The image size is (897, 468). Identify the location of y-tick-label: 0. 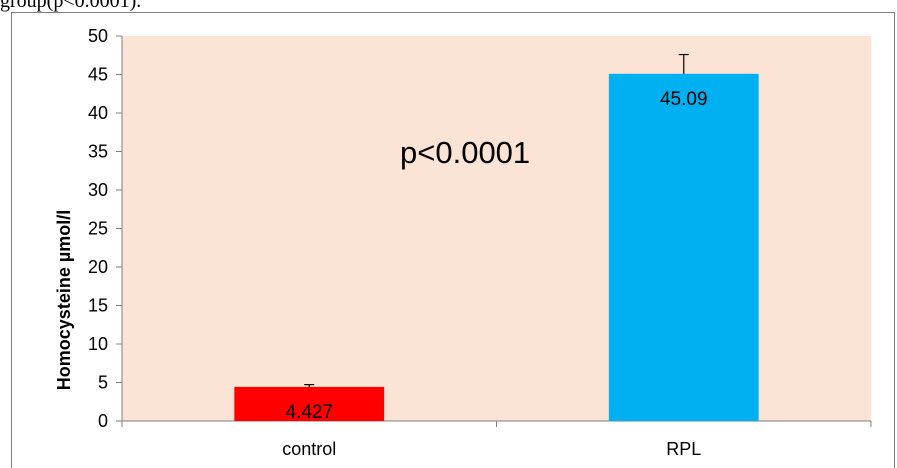
(103, 421).